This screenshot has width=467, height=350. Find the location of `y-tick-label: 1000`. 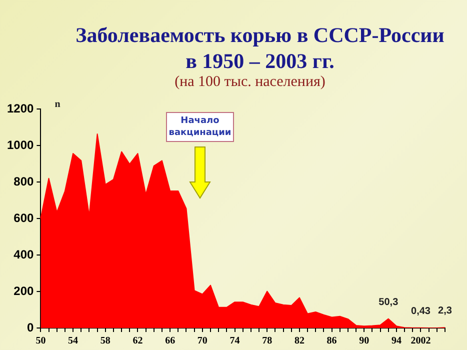

y-tick-label: 1000 is located at coordinates (20, 145).